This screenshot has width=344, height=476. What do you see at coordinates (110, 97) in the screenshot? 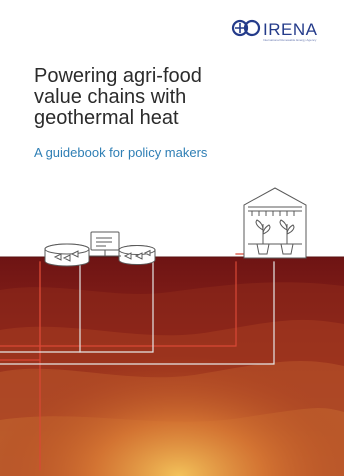
I see `cover-title-line: value chains with` at bounding box center [110, 97].